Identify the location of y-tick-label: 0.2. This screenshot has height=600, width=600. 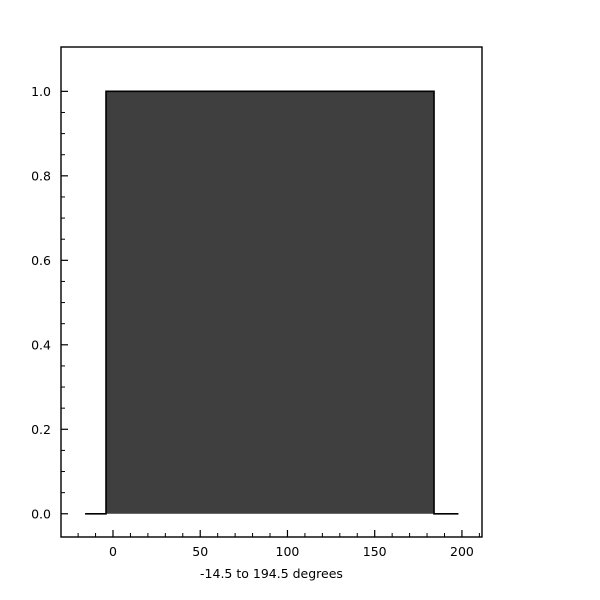
(41, 429).